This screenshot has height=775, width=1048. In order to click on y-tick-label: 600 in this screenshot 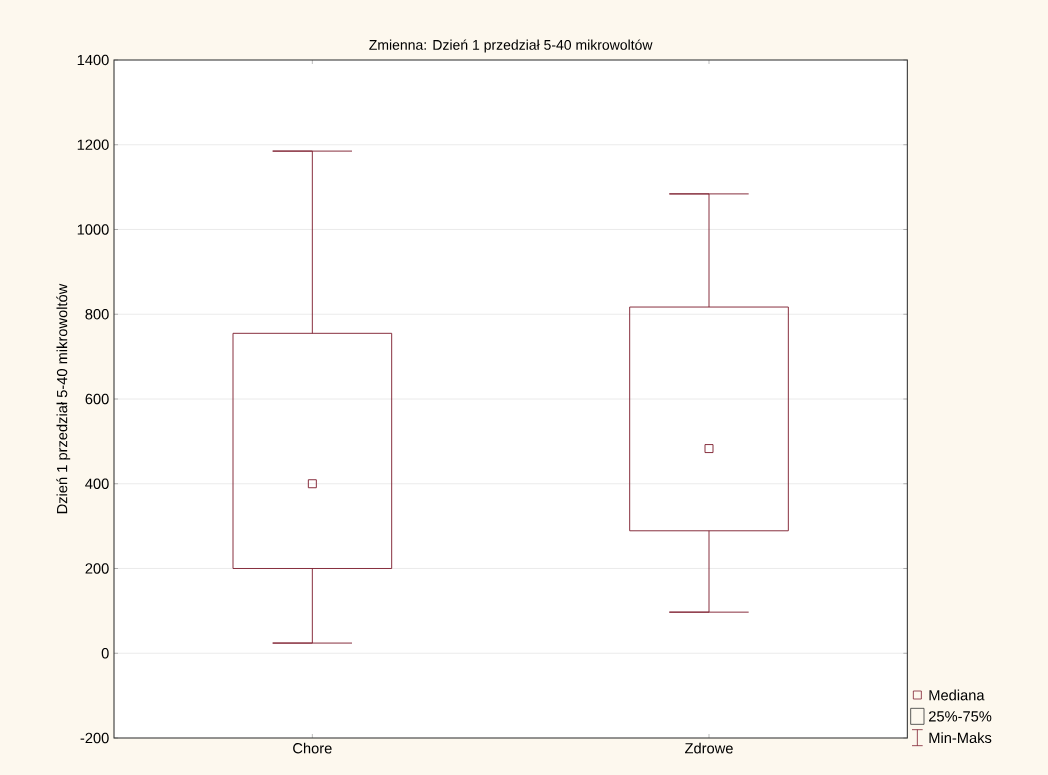, I will do `click(97, 399)`.